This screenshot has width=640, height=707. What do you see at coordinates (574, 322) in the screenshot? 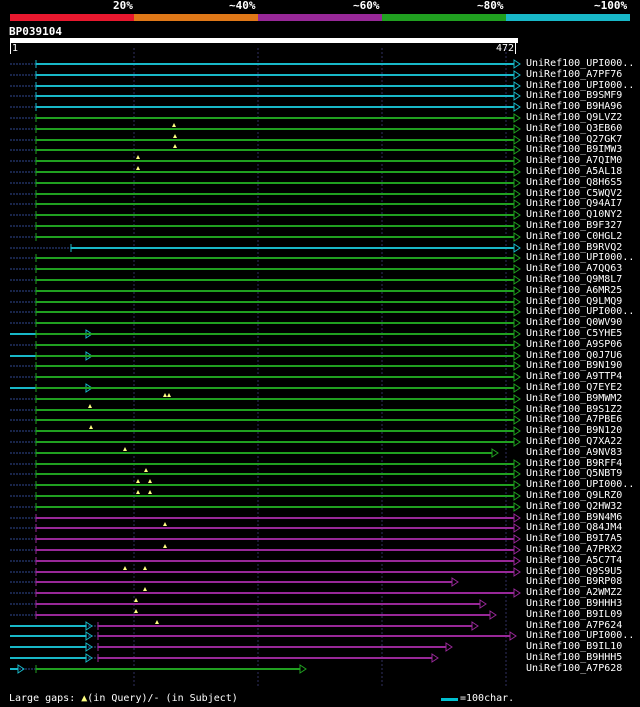
I see `hit-label: UniRef100_Q0WV90` at bounding box center [574, 322].